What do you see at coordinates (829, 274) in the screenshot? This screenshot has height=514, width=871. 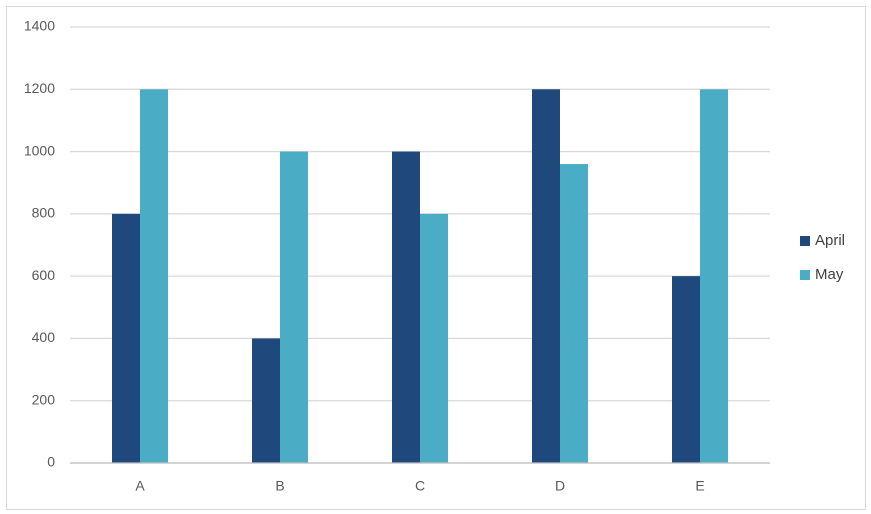 I see `legend-label: May` at bounding box center [829, 274].